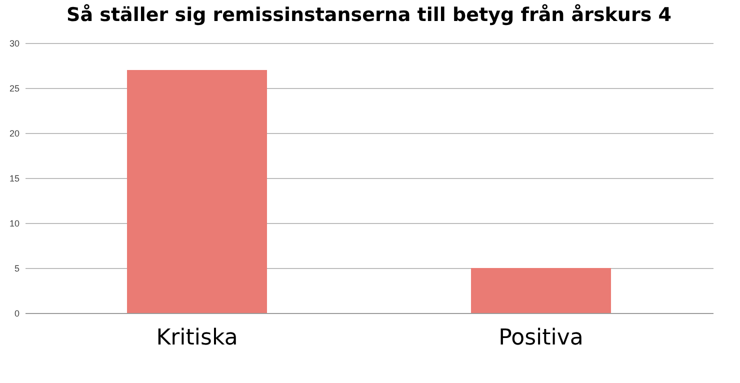 The height and width of the screenshot is (383, 740). I want to click on y-tick-label: 0, so click(17, 313).